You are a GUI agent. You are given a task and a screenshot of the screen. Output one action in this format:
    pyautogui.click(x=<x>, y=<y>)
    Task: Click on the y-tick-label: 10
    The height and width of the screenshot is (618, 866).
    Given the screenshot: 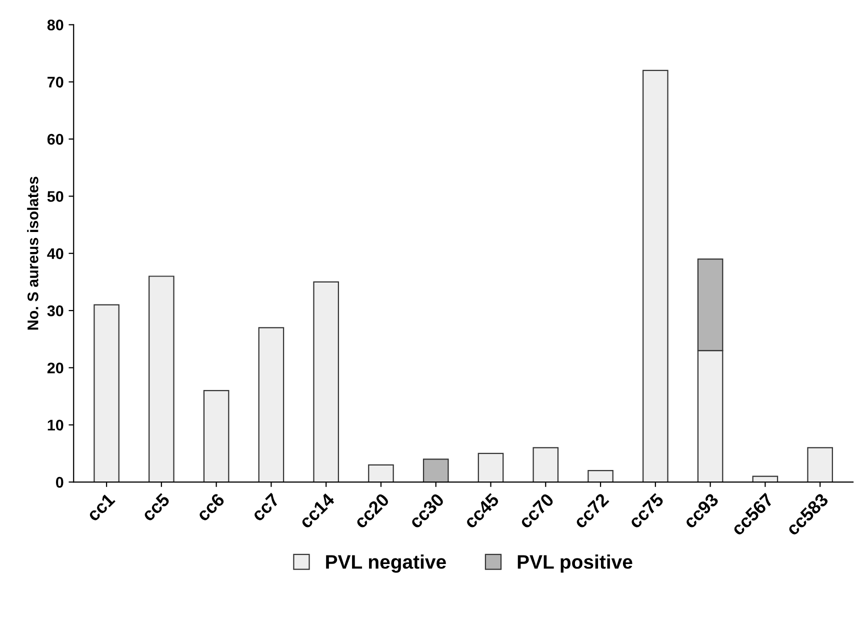 What is the action you would take?
    pyautogui.click(x=56, y=425)
    